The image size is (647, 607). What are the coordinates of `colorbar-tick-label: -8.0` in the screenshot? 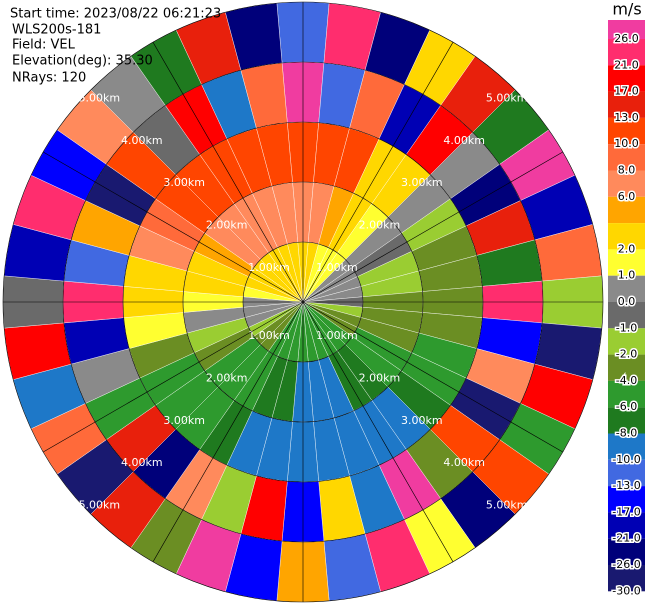 It's located at (626, 433).